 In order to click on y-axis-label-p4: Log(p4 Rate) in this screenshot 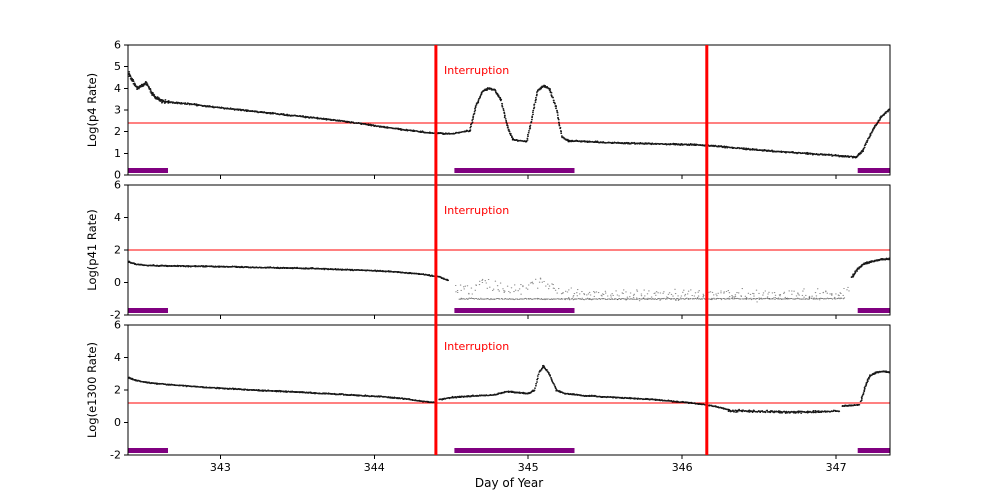, I will do `click(92, 110)`.